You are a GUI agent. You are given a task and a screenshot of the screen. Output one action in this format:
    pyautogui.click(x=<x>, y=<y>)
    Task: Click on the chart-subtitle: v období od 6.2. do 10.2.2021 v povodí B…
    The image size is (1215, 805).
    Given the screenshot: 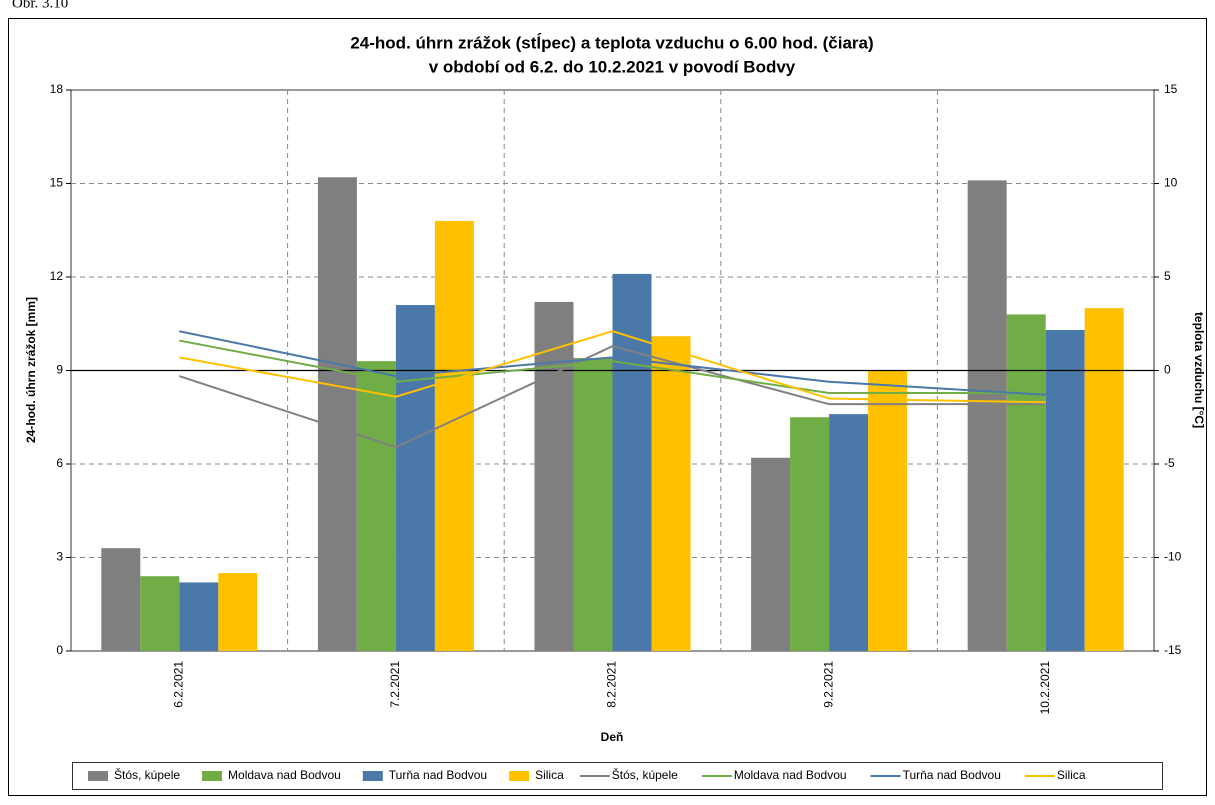 What is the action you would take?
    pyautogui.click(x=612, y=66)
    